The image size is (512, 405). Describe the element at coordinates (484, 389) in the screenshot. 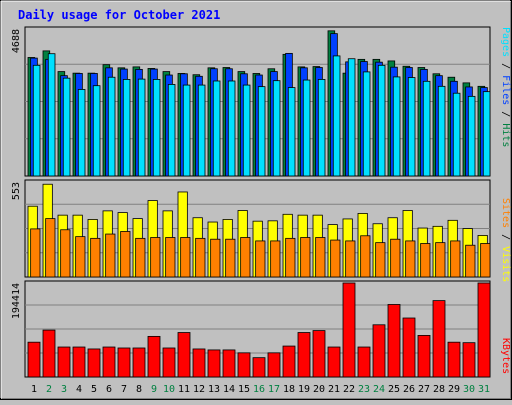

I see `x-tick-label-day-31: 31` at that location.